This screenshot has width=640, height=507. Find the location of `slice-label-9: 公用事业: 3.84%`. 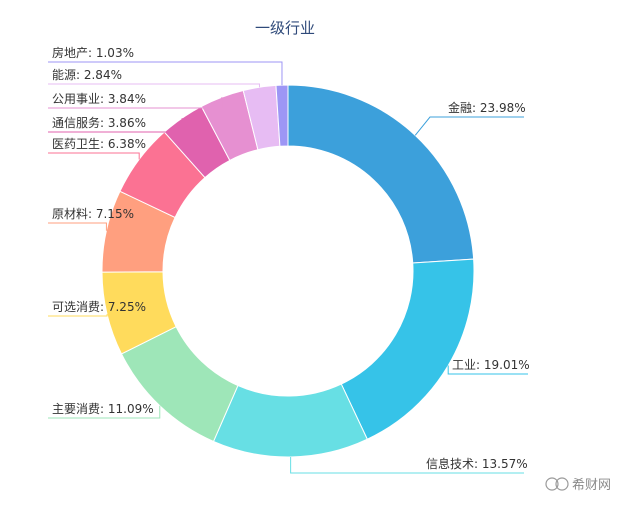

slice-label-9: 公用事业: 3.84% is located at coordinates (99, 99).